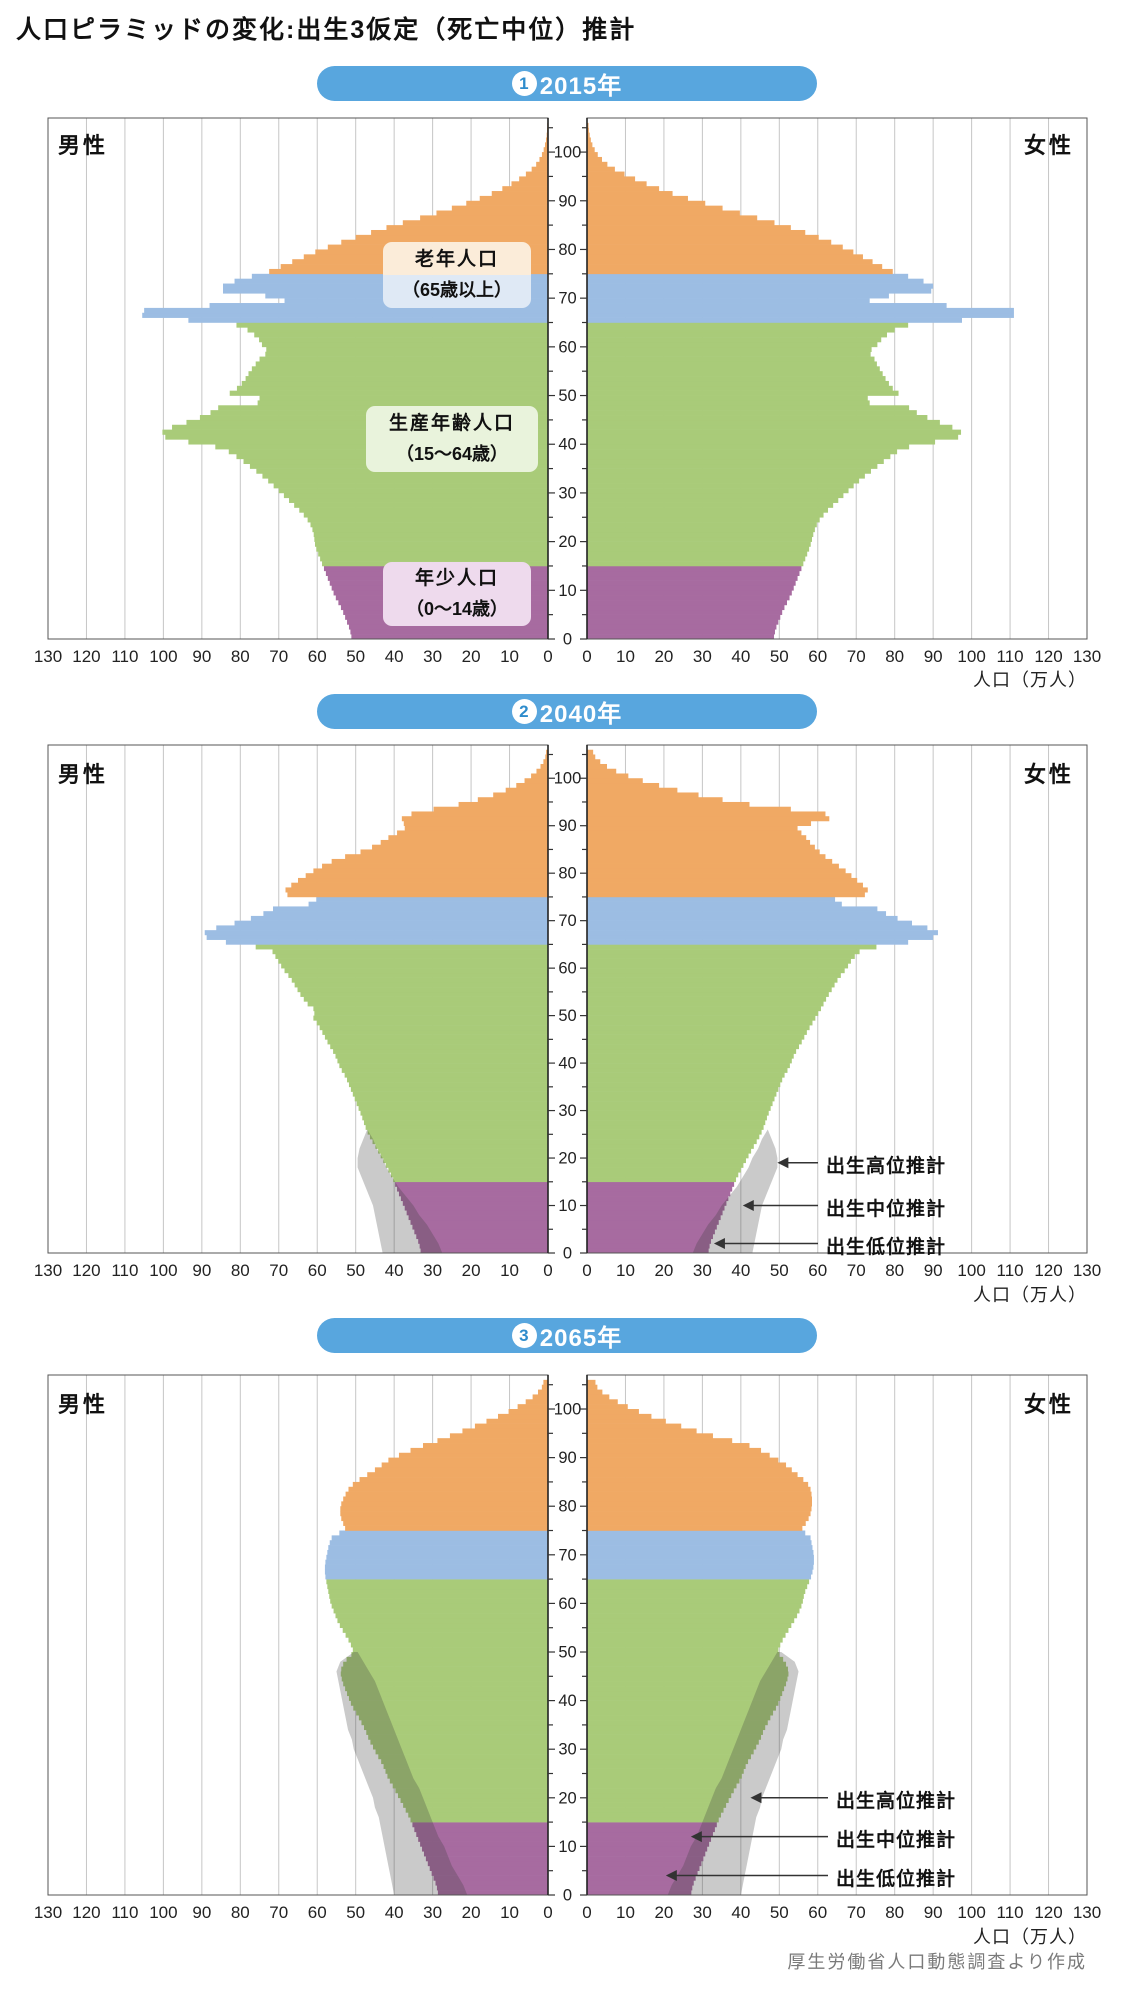 Image resolution: width=1140 pixels, height=2000 pixels. Describe the element at coordinates (1048, 1404) in the screenshot. I see `female-label-chart3: 女性` at that location.